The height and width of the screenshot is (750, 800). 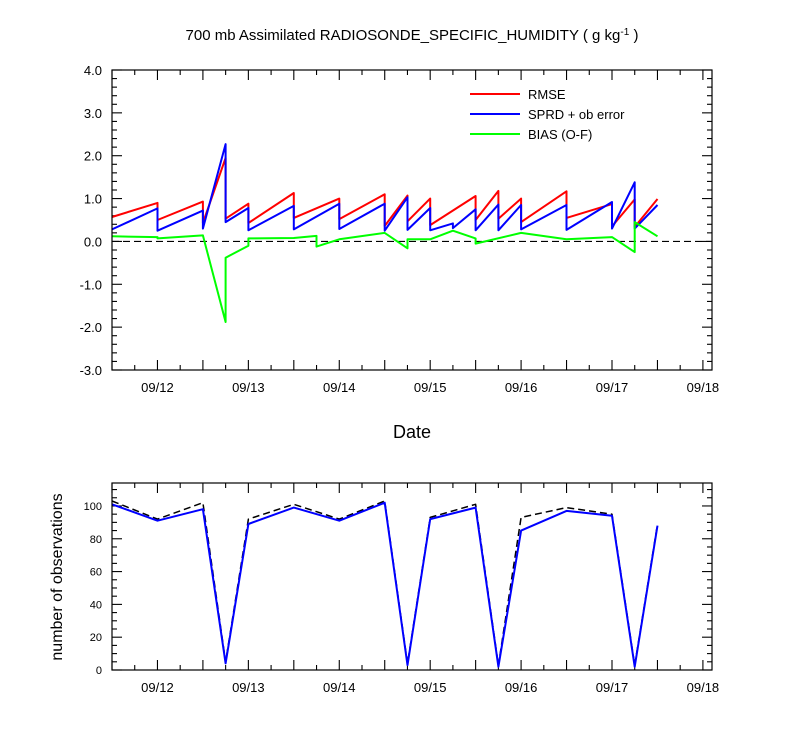 What do you see at coordinates (385, 187) in the screenshot?
I see `series-line-sprd-ob-error` at bounding box center [385, 187].